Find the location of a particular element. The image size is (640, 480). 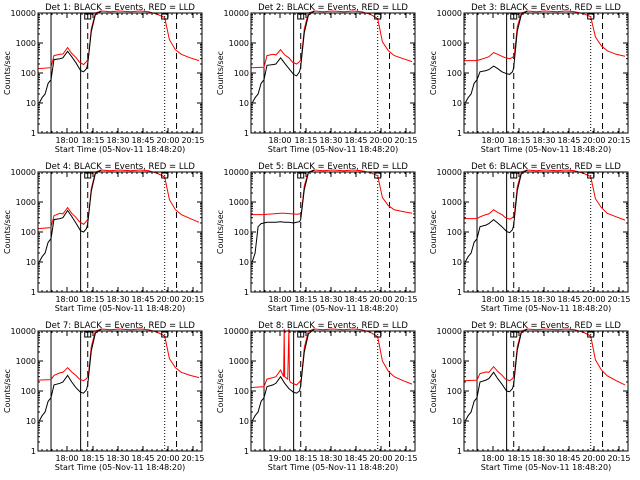

chart-title: Det 8: BLACK = Events, RED = LLD is located at coordinates (333, 326).